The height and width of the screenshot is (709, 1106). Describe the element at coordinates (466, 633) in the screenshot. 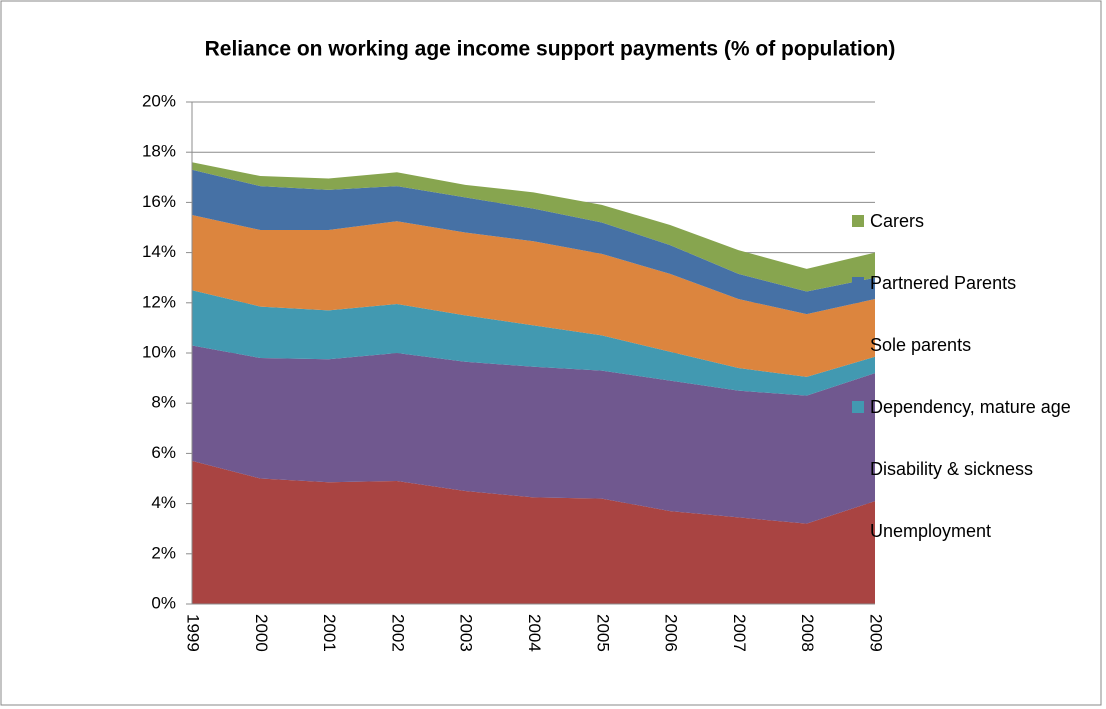

I see `x-tick-label: 2003` at that location.